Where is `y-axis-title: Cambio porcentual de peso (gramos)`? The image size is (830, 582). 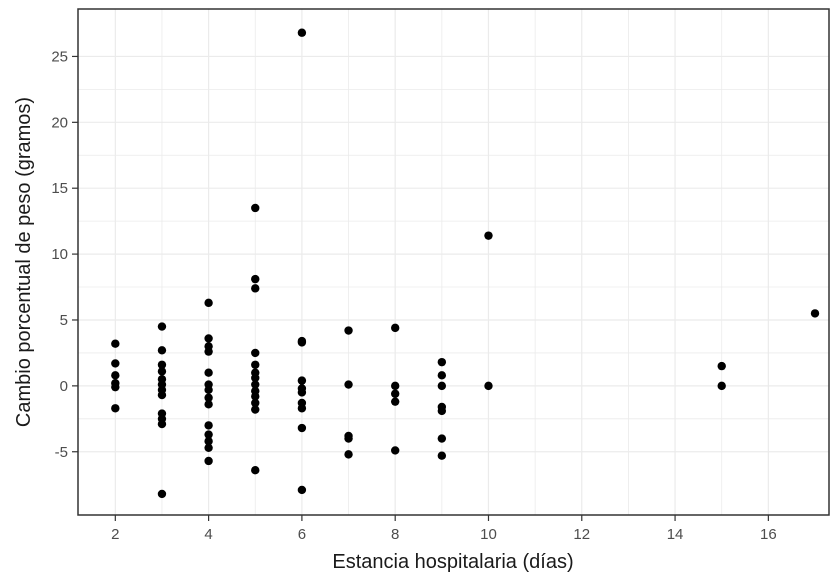 y-axis-title: Cambio porcentual de peso (gramos) is located at coordinates (24, 262).